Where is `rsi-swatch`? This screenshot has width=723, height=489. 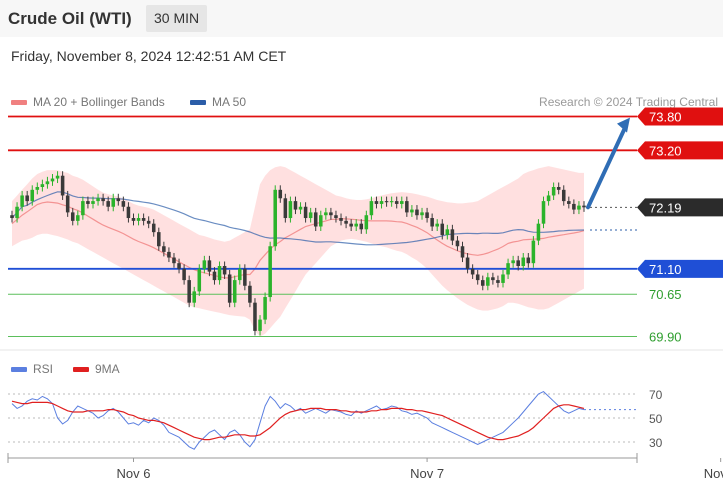 rsi-swatch is located at coordinates (19, 370).